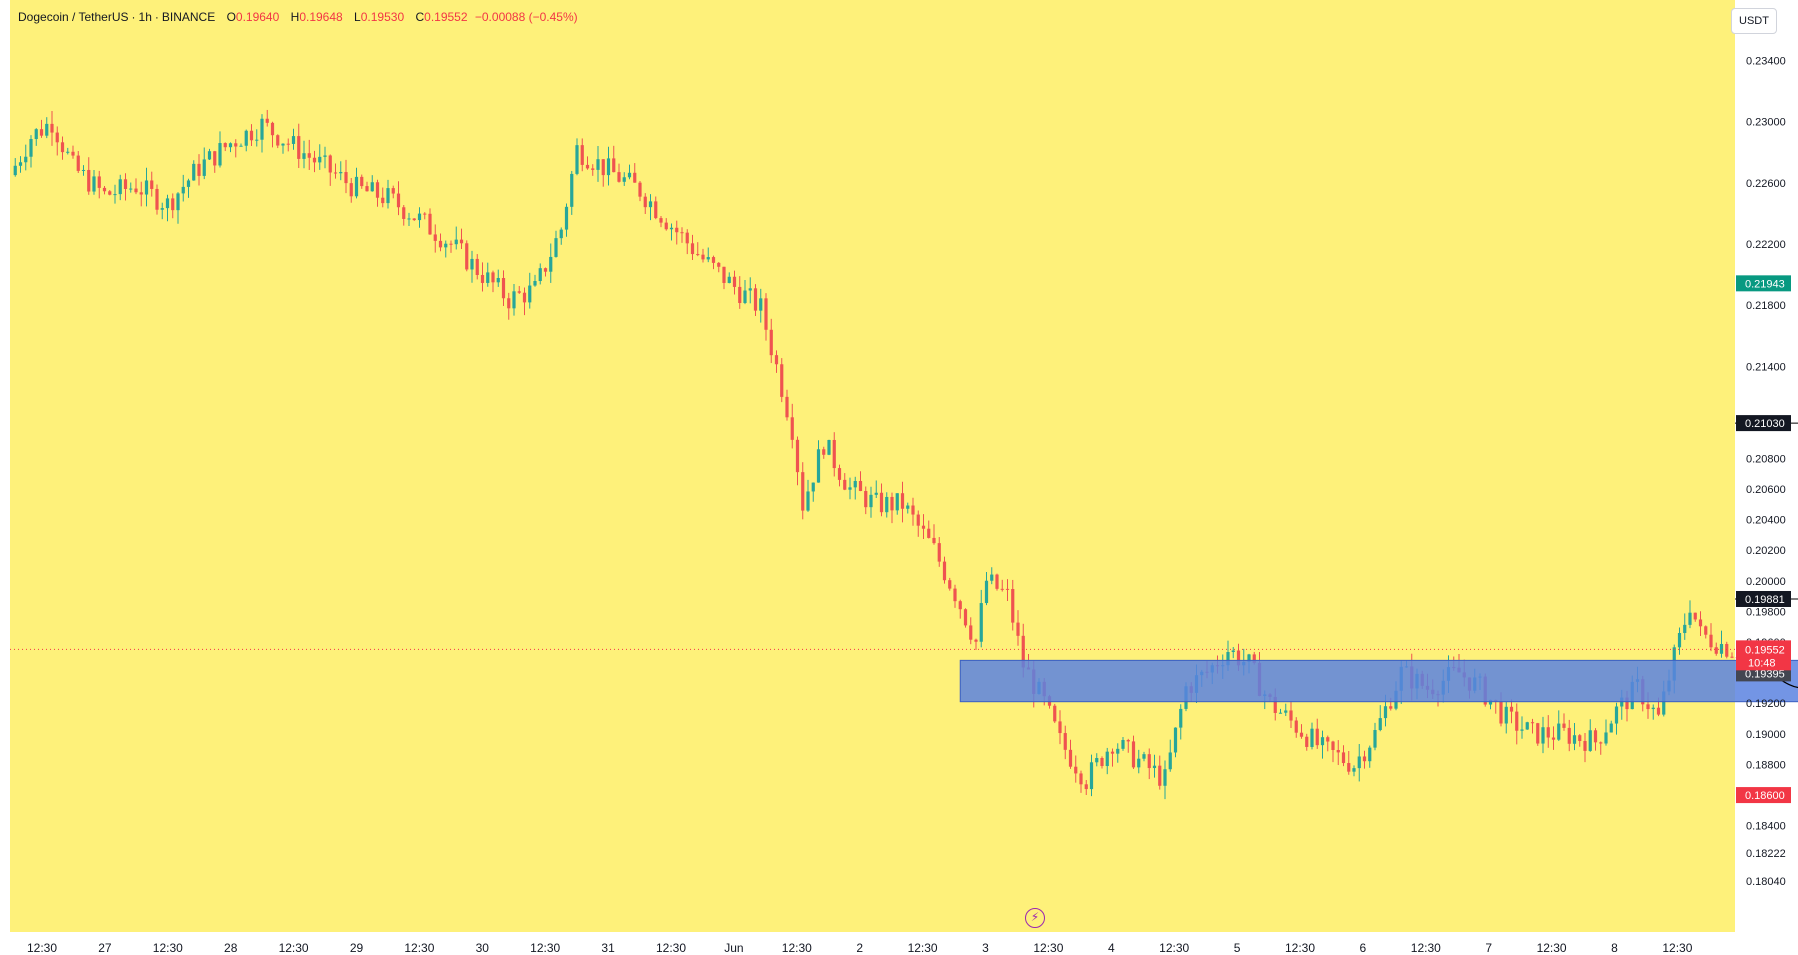 The image size is (1798, 955). Describe the element at coordinates (446, 17) in the screenshot. I see `close-value: 0.19552` at that location.